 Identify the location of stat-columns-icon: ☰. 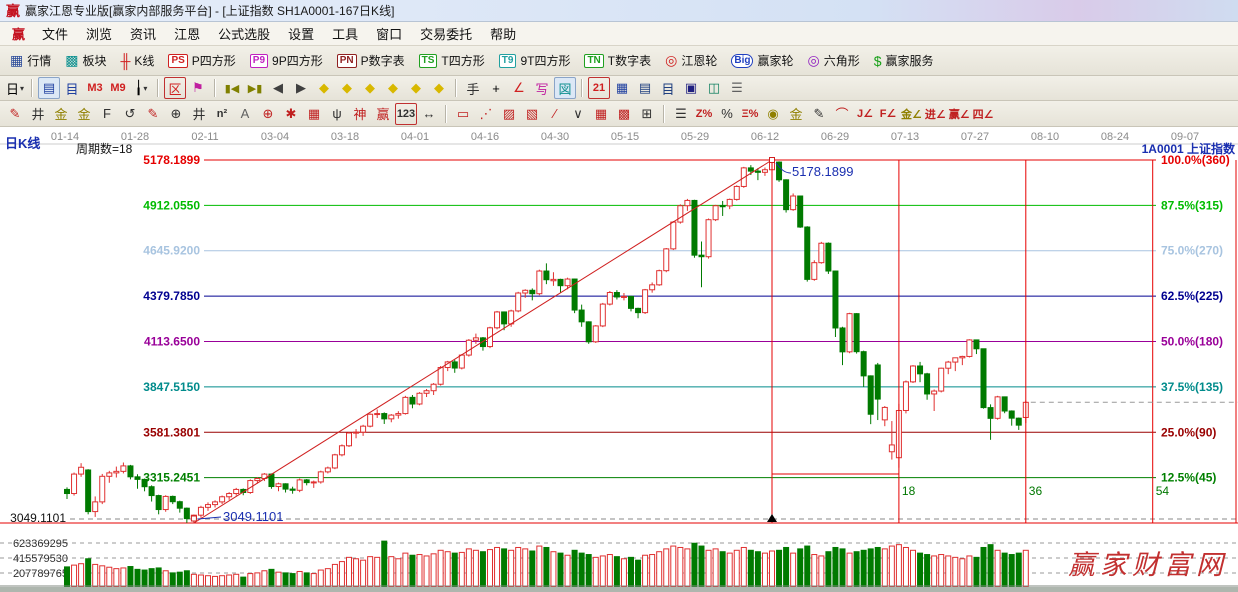
(681, 113).